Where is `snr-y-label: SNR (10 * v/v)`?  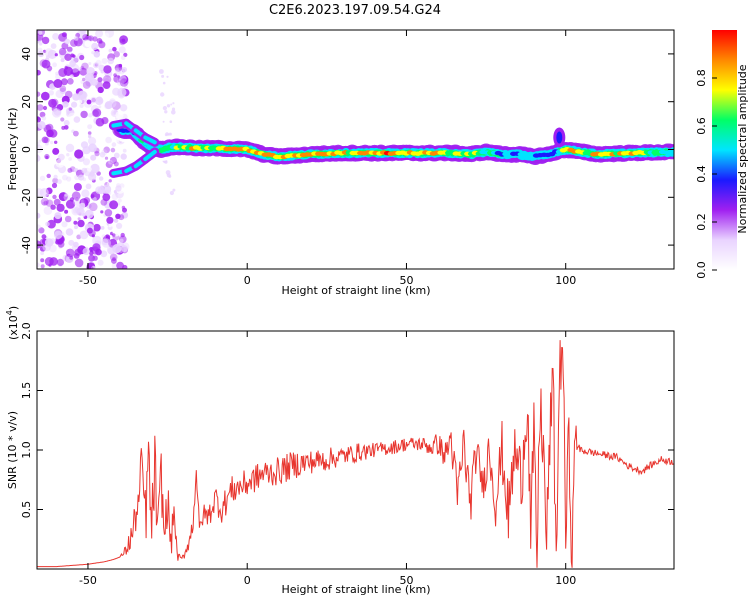 snr-y-label: SNR (10 * v/v) is located at coordinates (12, 450).